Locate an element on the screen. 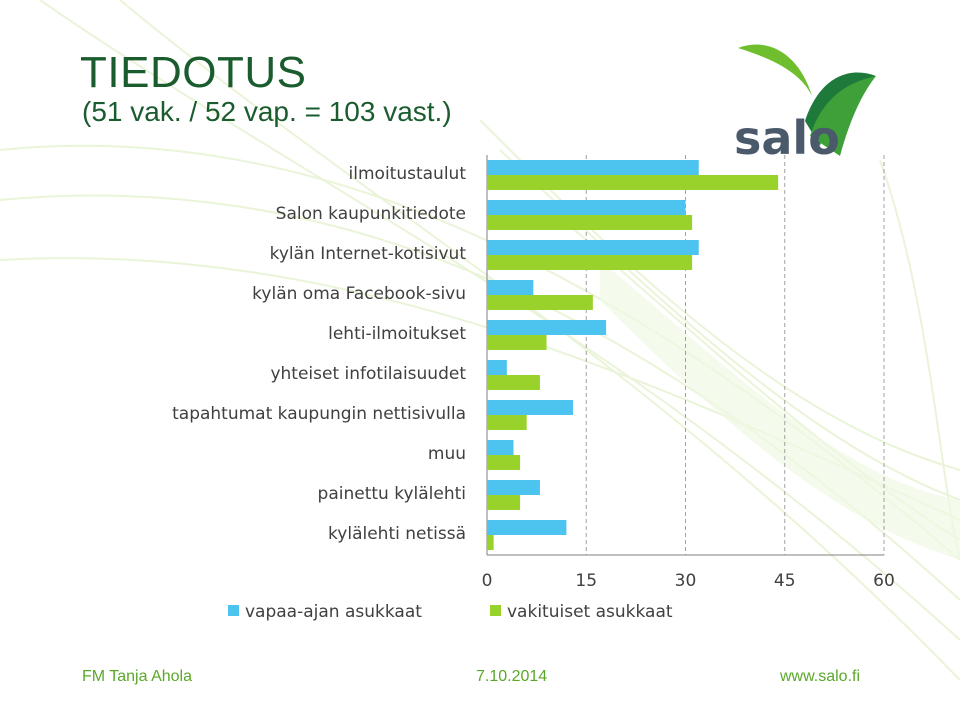 The image size is (960, 720). tick-label: 0 is located at coordinates (487, 581).